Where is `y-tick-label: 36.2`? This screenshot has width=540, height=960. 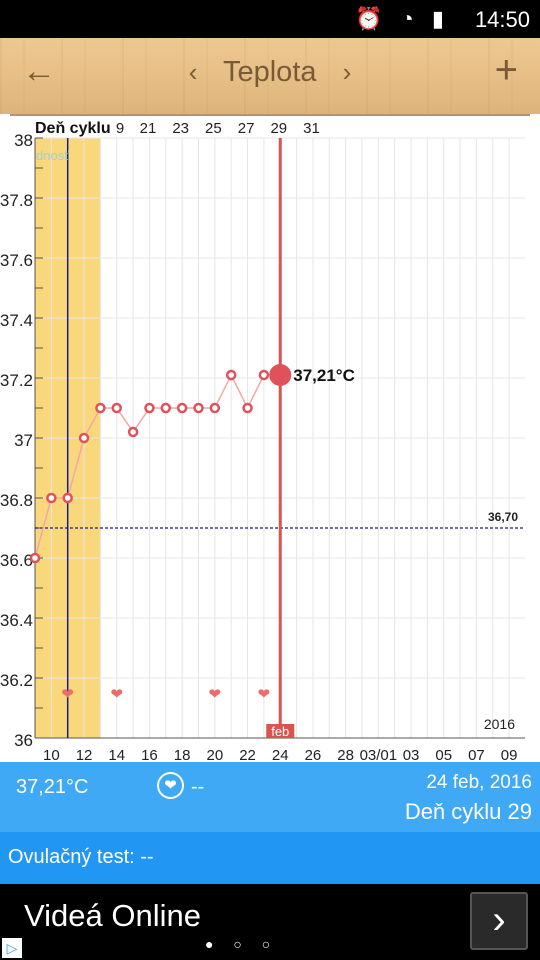
y-tick-label: 36.2 is located at coordinates (16, 680).